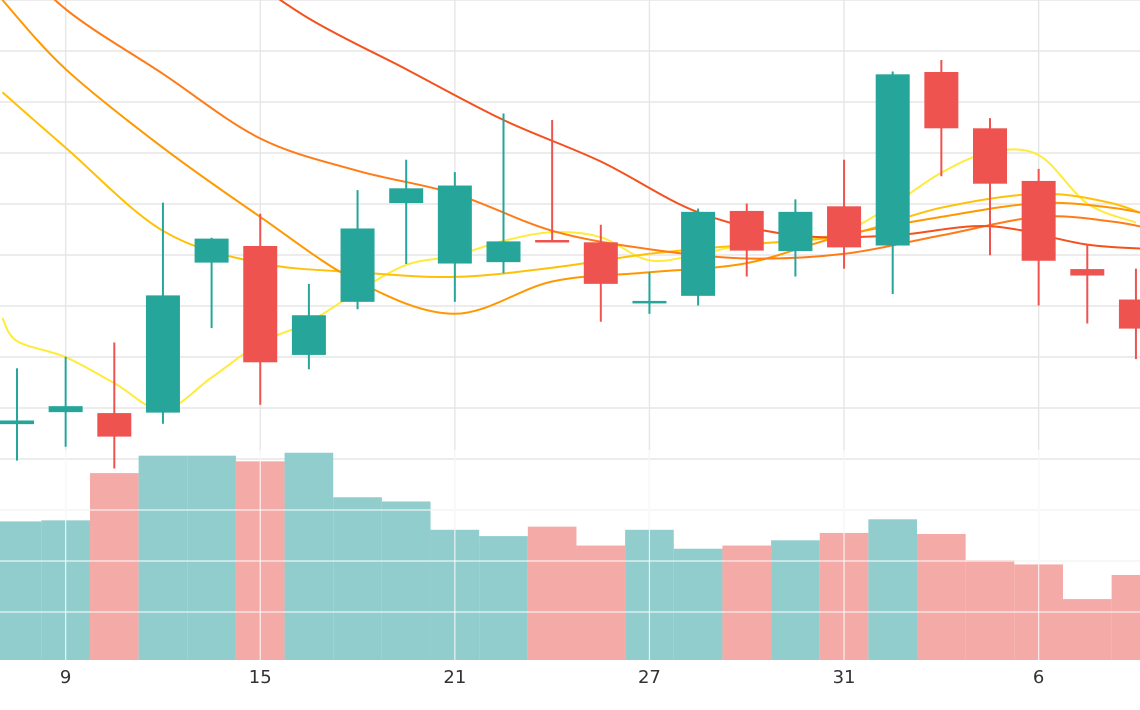 This screenshot has height=710, width=1140. I want to click on x-tick-label: 31, so click(844, 677).